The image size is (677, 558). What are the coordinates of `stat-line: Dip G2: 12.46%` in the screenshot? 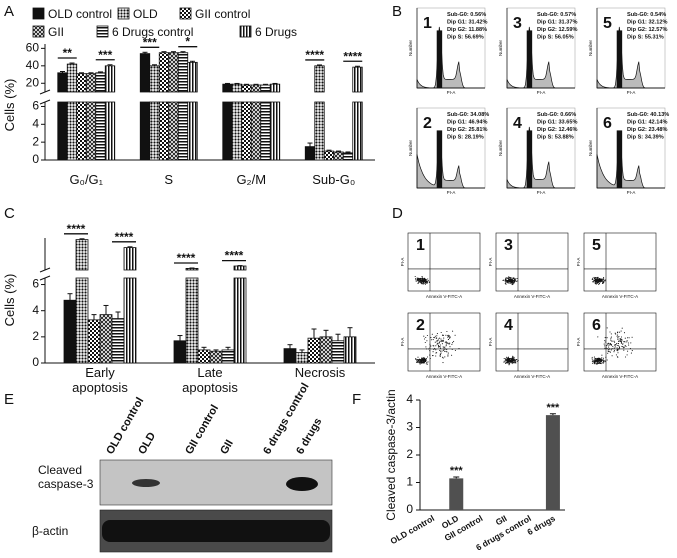 It's located at (557, 130).